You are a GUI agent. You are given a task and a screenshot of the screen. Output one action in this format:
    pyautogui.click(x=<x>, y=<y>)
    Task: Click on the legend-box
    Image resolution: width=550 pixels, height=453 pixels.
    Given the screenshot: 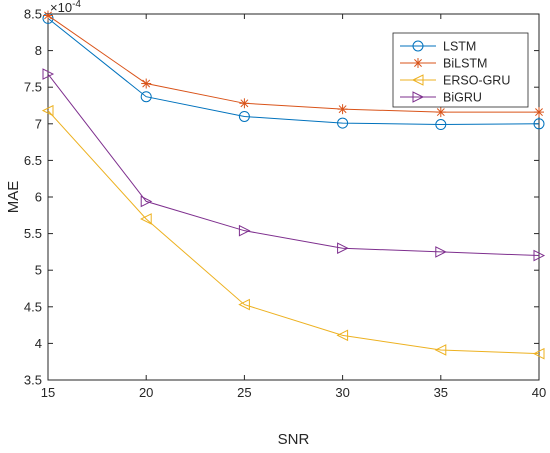 What is the action you would take?
    pyautogui.click(x=460, y=70)
    